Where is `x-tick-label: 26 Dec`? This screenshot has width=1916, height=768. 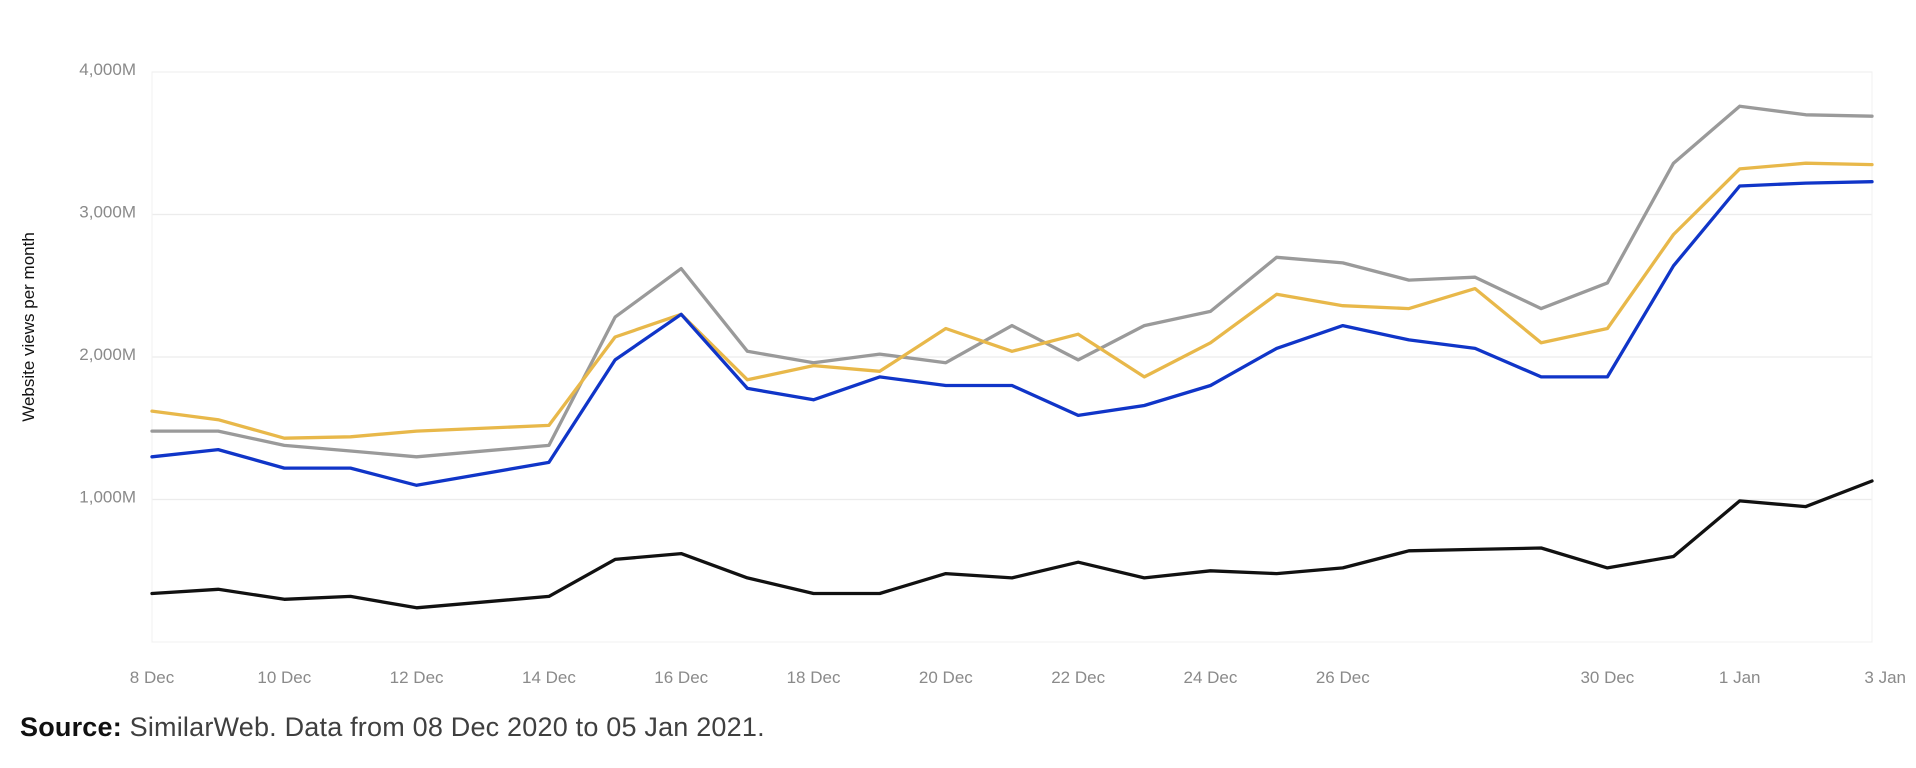
x-tick-label: 26 Dec is located at coordinates (1343, 677).